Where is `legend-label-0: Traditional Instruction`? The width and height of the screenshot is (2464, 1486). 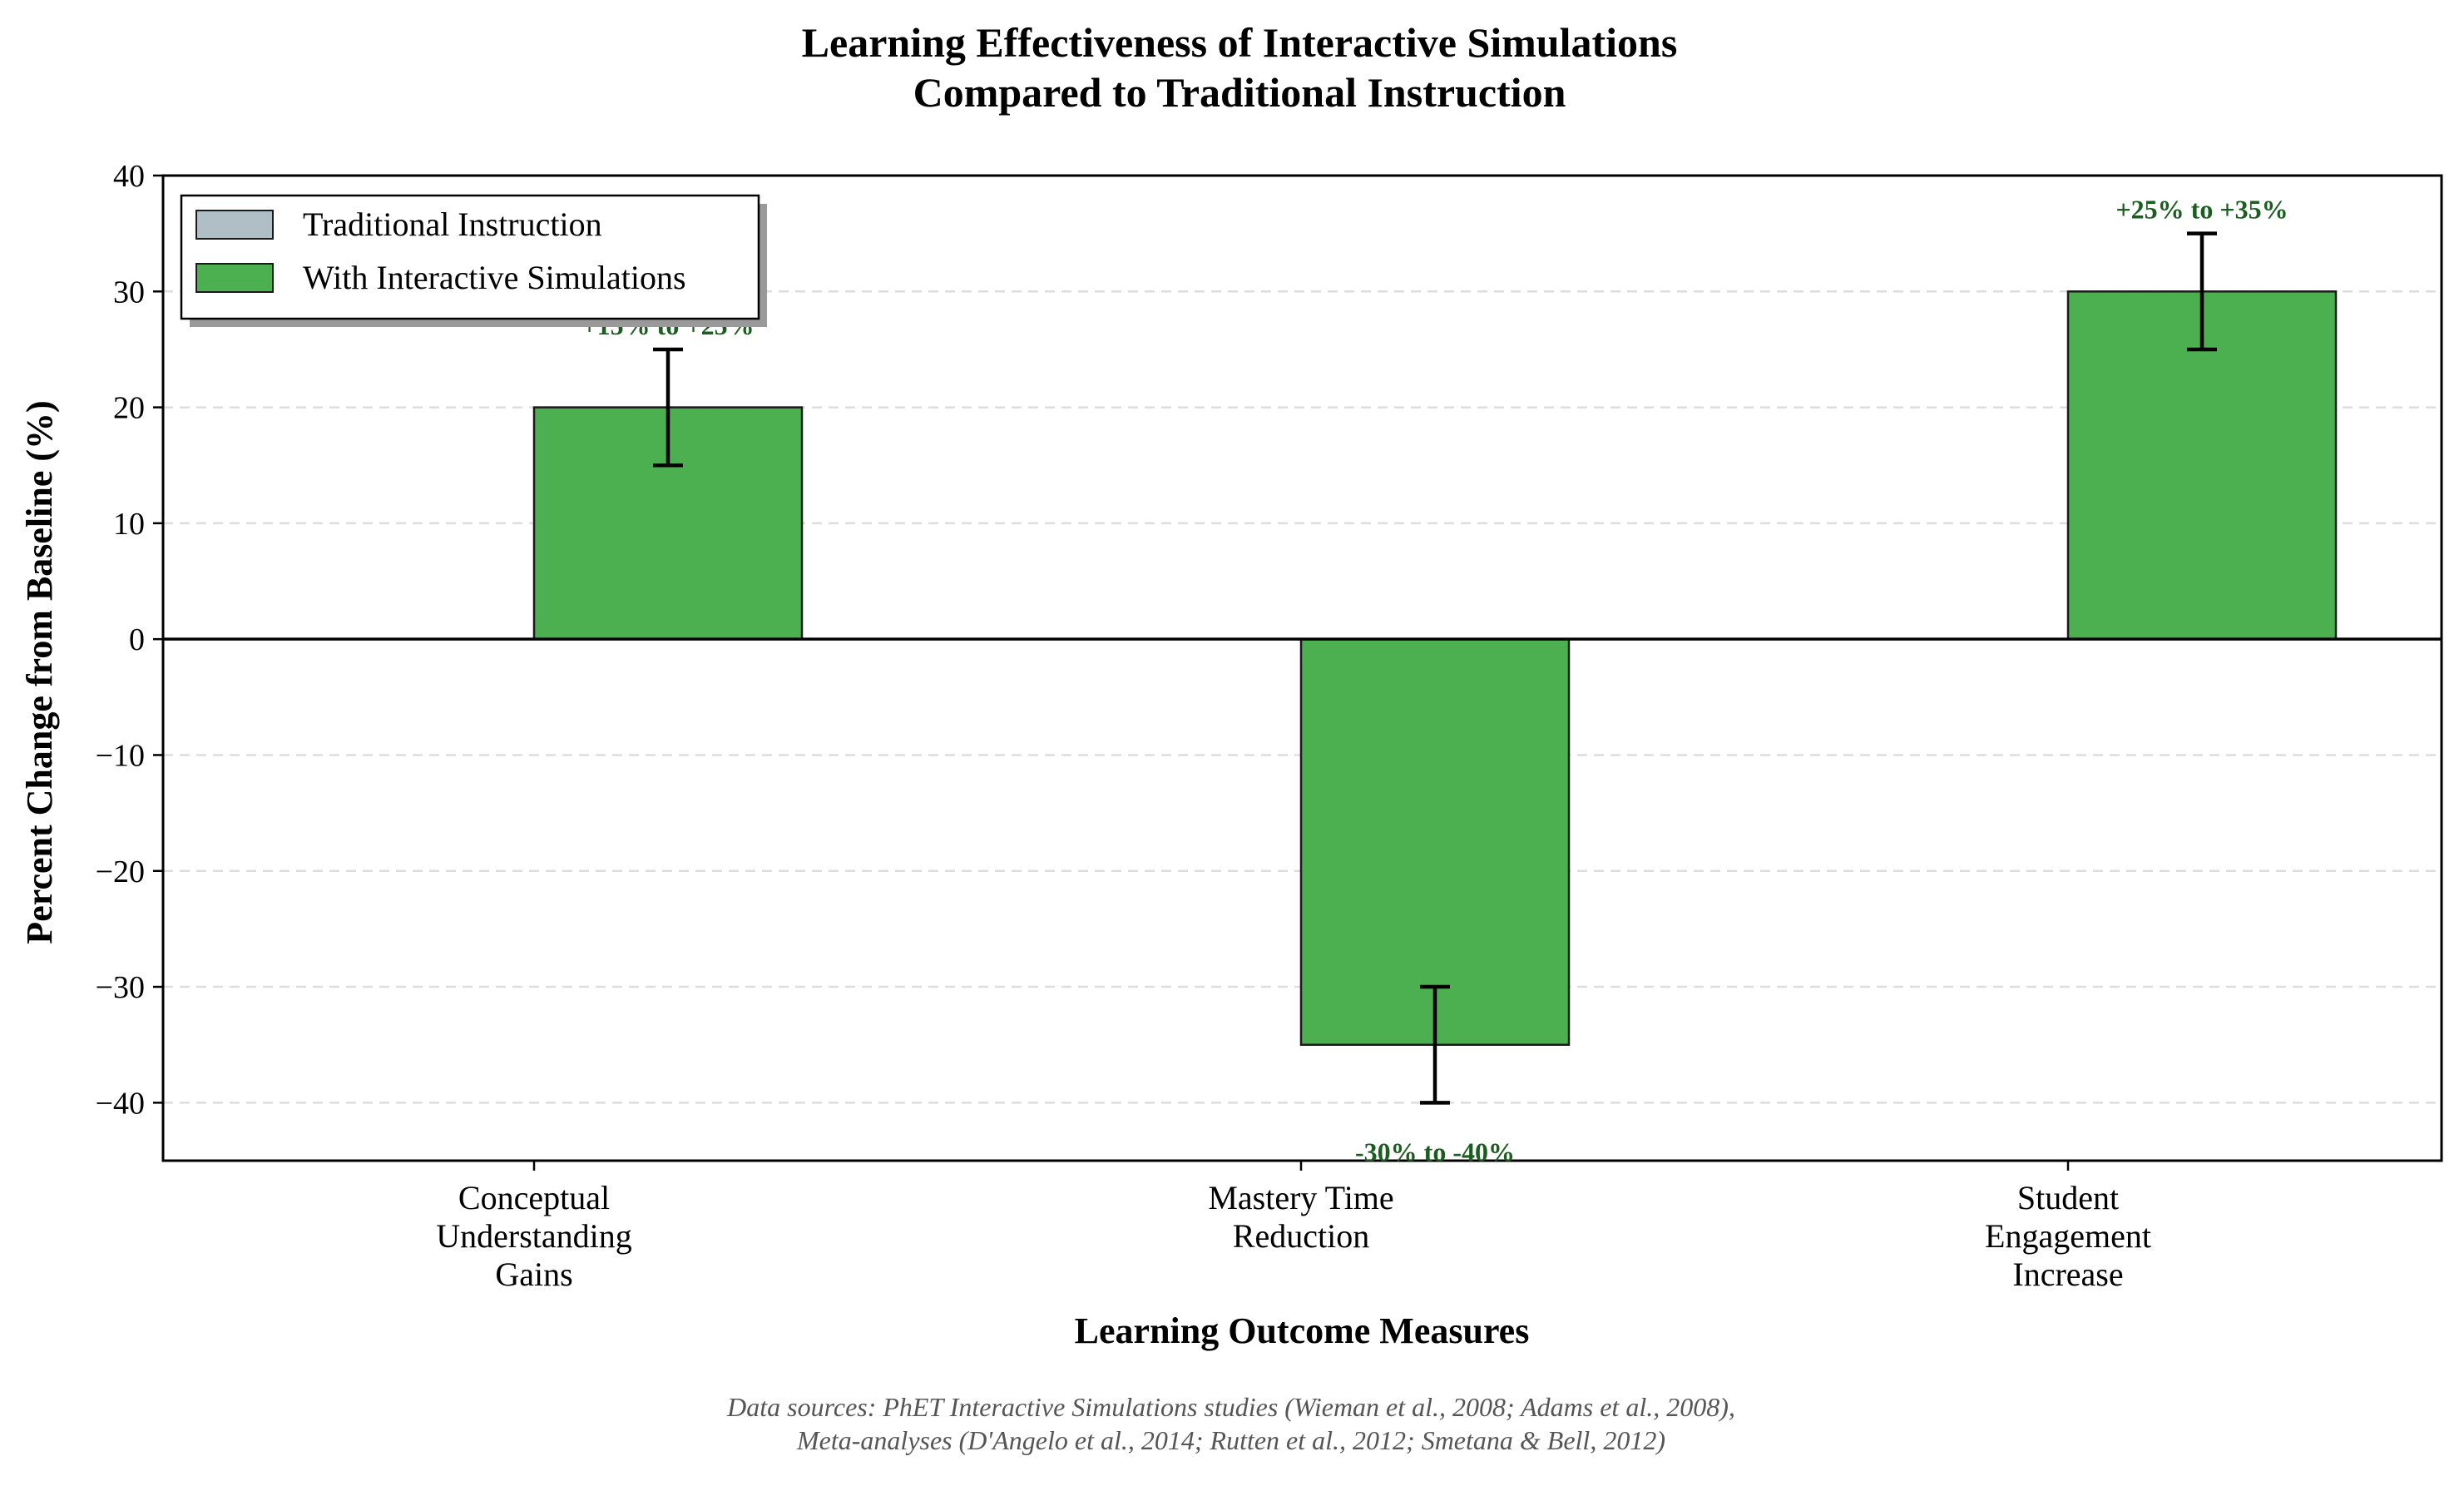
legend-label-0: Traditional Instruction is located at coordinates (452, 224).